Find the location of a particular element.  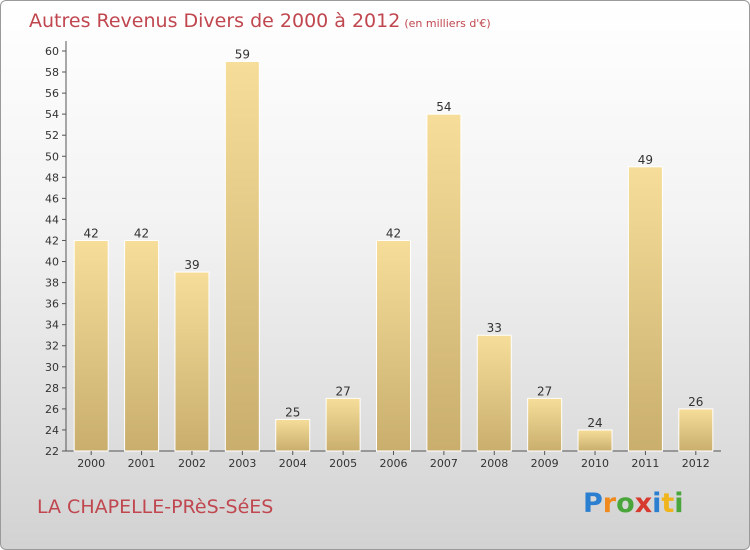

y-tick-label: 26 is located at coordinates (52, 409).